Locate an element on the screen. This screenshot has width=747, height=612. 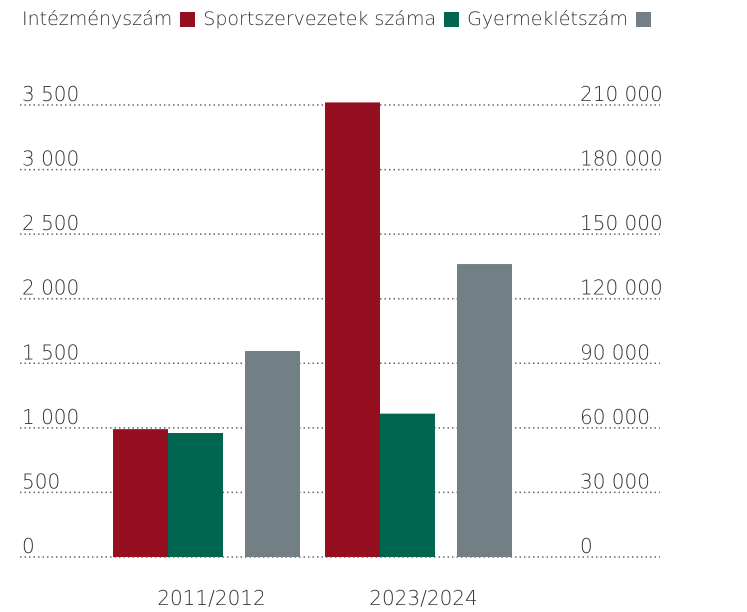
legend-item: Sportszervezetek száma is located at coordinates (331, 19).